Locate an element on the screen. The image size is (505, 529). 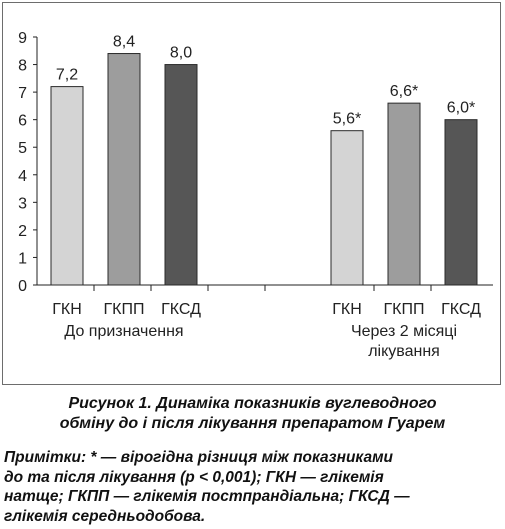
y-tick-label: 2 is located at coordinates (22, 231).